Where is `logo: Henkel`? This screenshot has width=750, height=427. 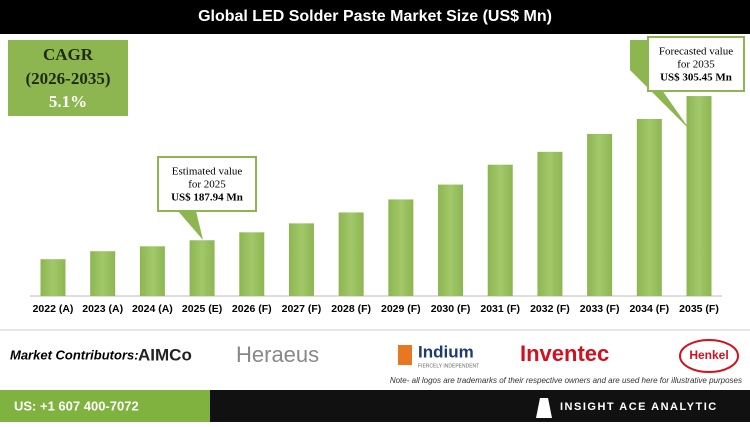
logo: Henkel is located at coordinates (708, 355).